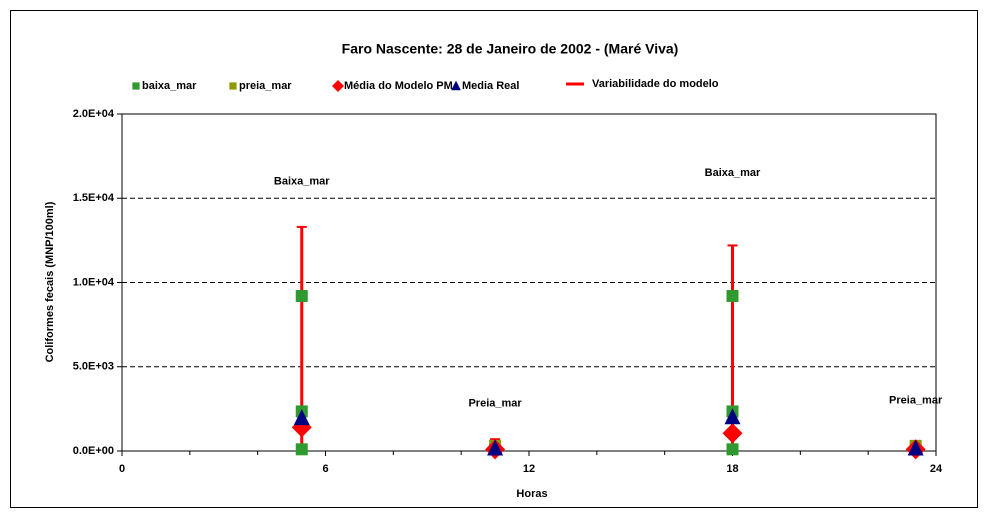 This screenshot has width=988, height=517. What do you see at coordinates (94, 282) in the screenshot?
I see `y-tick-label: 1.0E+04` at bounding box center [94, 282].